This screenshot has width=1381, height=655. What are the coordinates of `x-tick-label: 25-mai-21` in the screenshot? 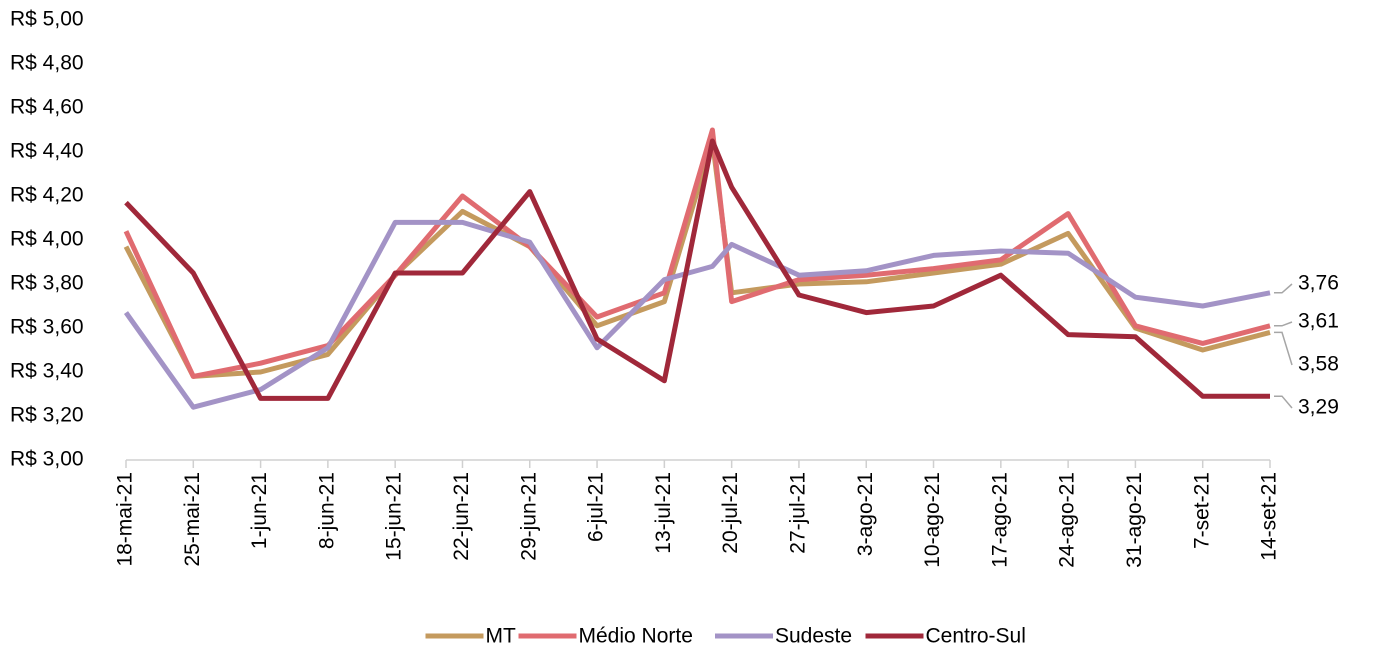 It's located at (192, 519).